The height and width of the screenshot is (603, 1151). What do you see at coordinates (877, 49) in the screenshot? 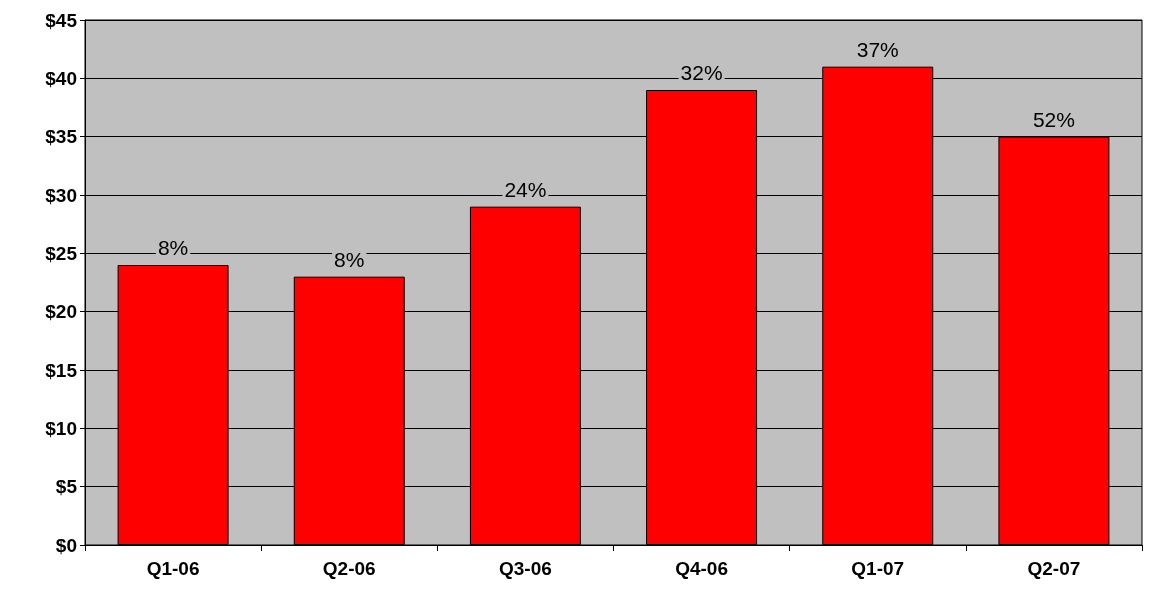
I see `annotation: 37%` at bounding box center [877, 49].